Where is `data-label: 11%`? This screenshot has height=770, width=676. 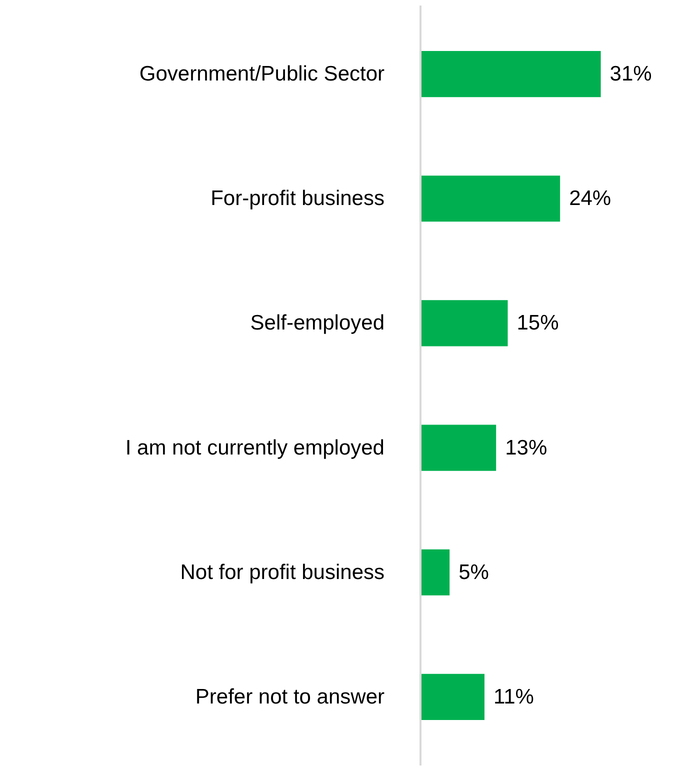
data-label: 11% is located at coordinates (513, 696).